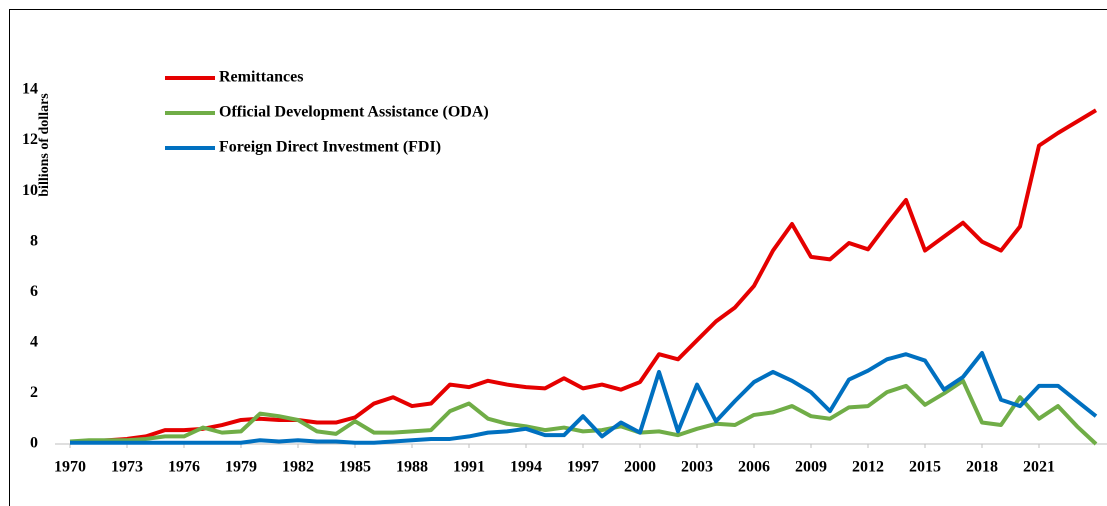 The width and height of the screenshot is (1107, 506). What do you see at coordinates (469, 467) in the screenshot?
I see `x-tick-label: 1991` at bounding box center [469, 467].